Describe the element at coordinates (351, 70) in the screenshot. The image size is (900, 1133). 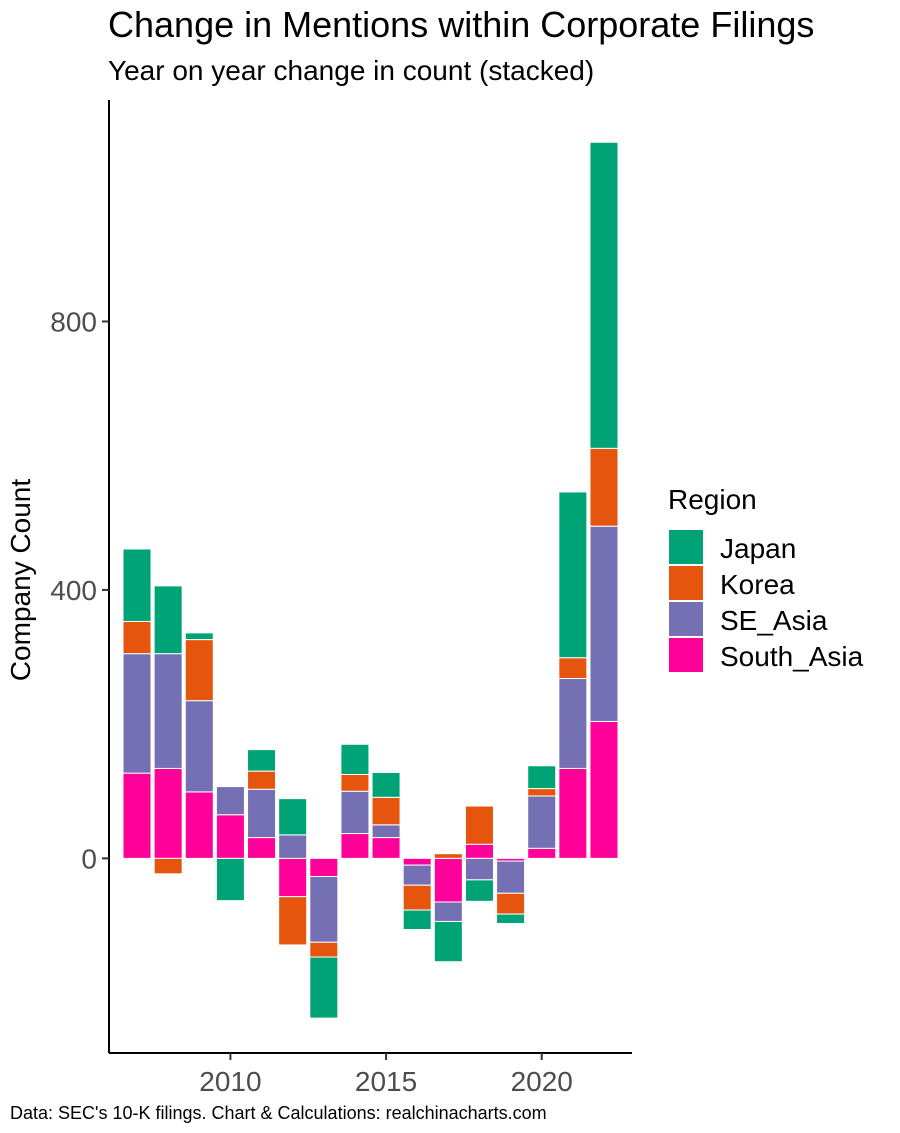
I see `chart-subtitle: Year on year change in count (stacked)` at that location.